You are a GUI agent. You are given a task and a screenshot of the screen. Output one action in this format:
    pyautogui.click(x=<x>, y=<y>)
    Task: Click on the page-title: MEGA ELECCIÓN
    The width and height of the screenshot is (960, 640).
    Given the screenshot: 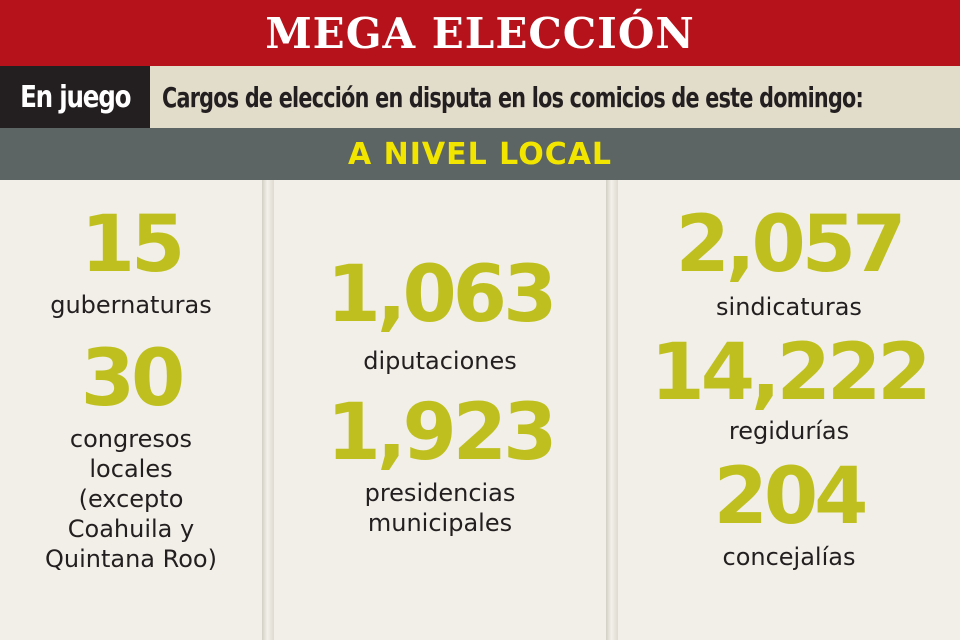 What is the action you would take?
    pyautogui.click(x=480, y=33)
    